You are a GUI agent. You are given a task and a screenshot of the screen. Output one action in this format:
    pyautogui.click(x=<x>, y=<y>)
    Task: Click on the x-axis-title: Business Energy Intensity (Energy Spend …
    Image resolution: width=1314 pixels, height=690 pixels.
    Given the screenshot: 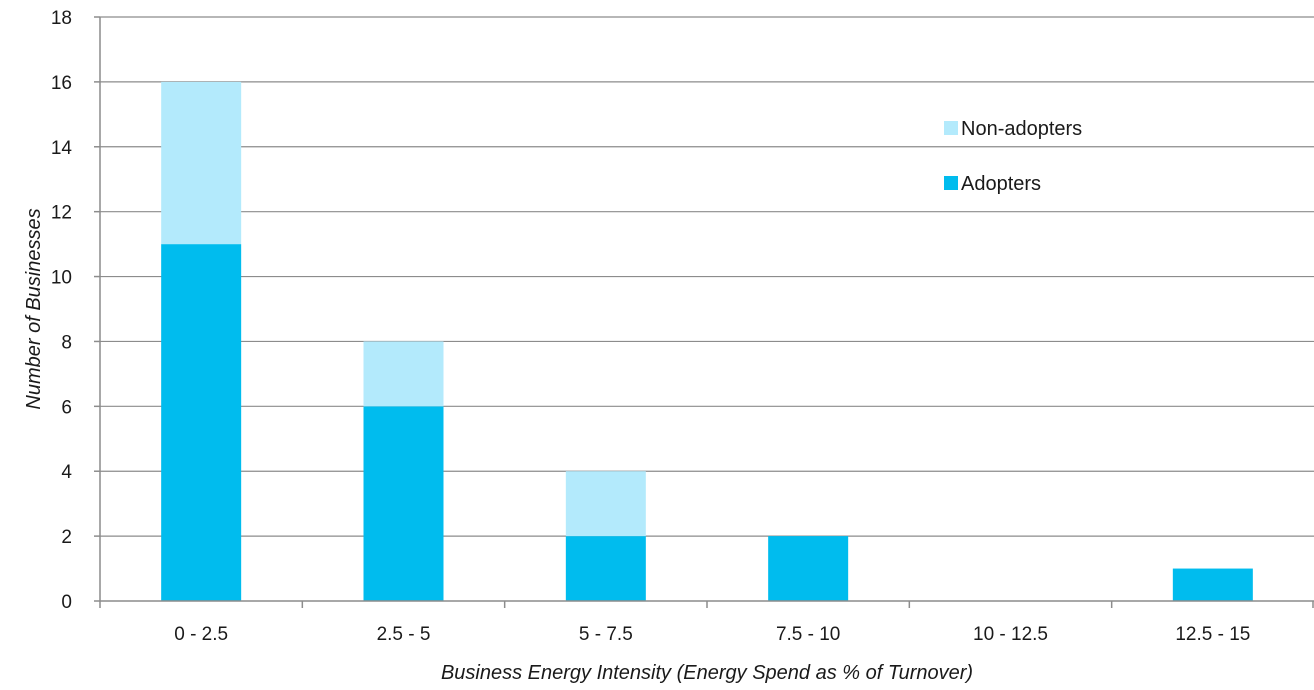 What is the action you would take?
    pyautogui.click(x=707, y=673)
    